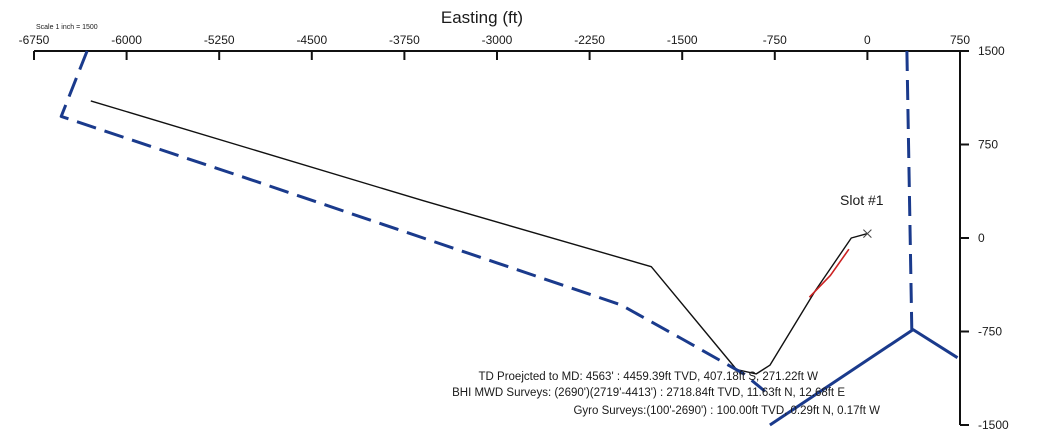  Describe the element at coordinates (482, 17) in the screenshot. I see `x-axis-title: Easting (ft)` at that location.